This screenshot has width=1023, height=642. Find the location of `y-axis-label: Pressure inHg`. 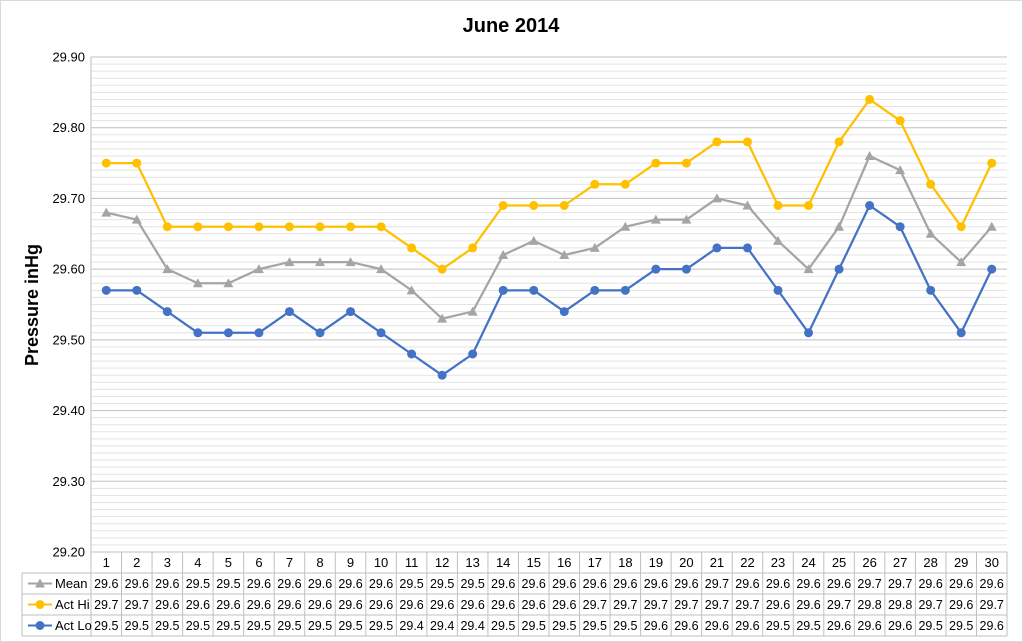

y-axis-label: Pressure inHg is located at coordinates (32, 305).